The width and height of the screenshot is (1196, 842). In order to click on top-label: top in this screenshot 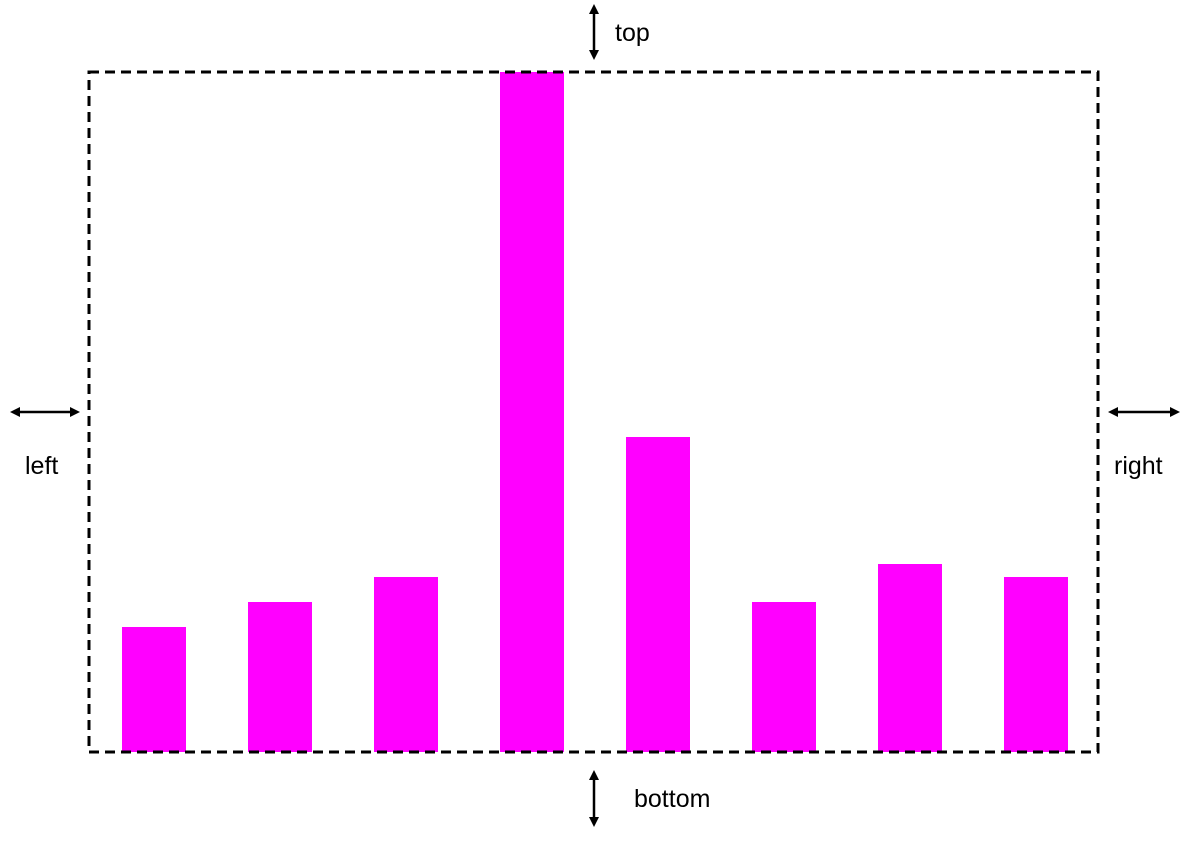, I will do `click(632, 33)`.